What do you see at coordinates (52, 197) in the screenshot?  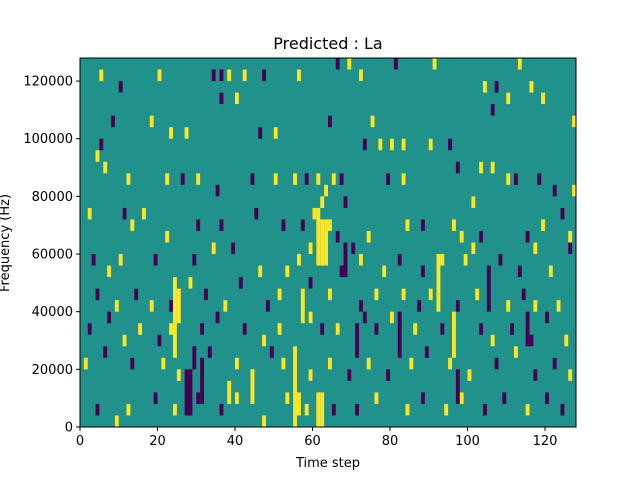 I see `y-tick-label: 80000` at bounding box center [52, 197].